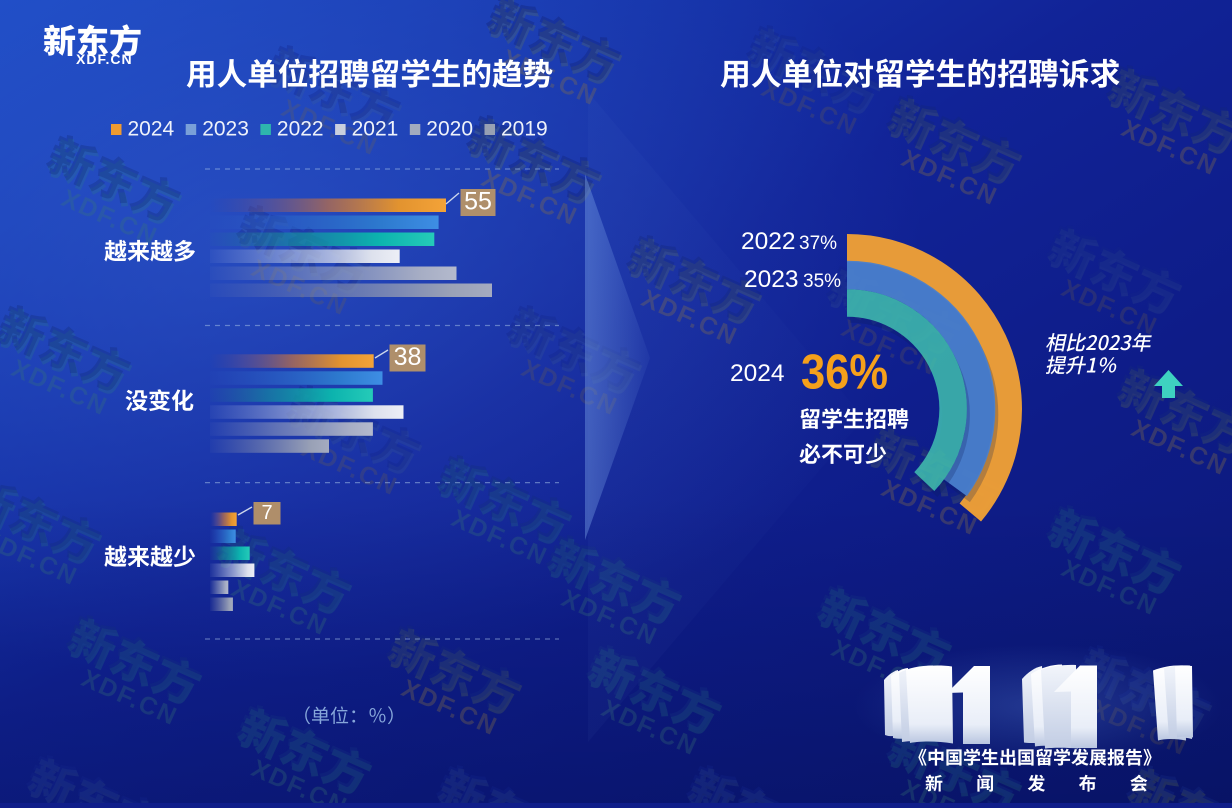  Describe the element at coordinates (822, 281) in the screenshot. I see `svg-text: 35%` at that location.